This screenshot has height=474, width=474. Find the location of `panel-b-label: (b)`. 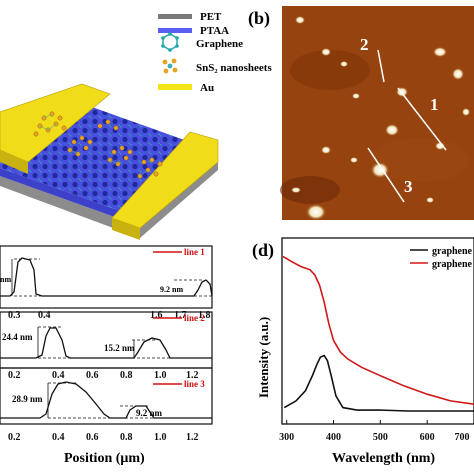

panel-b-label: (b) is located at coordinates (259, 18).